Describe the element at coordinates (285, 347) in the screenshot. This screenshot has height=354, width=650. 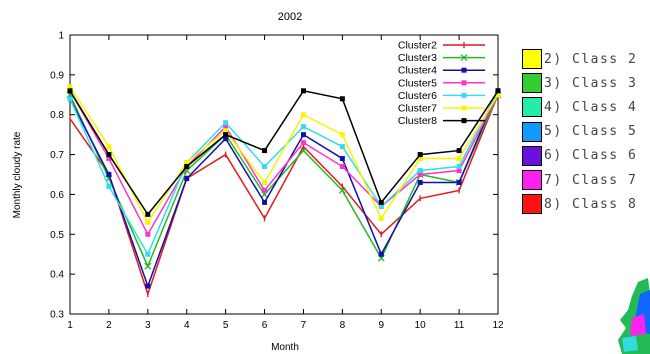
I see `x-axis-label: Month` at that location.